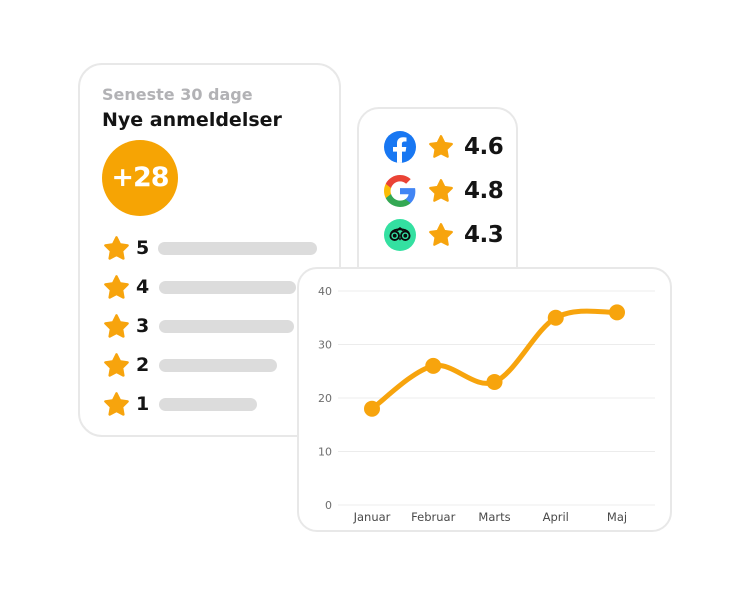 This screenshot has width=750, height=600. I want to click on star-count-label: 3, so click(143, 326).